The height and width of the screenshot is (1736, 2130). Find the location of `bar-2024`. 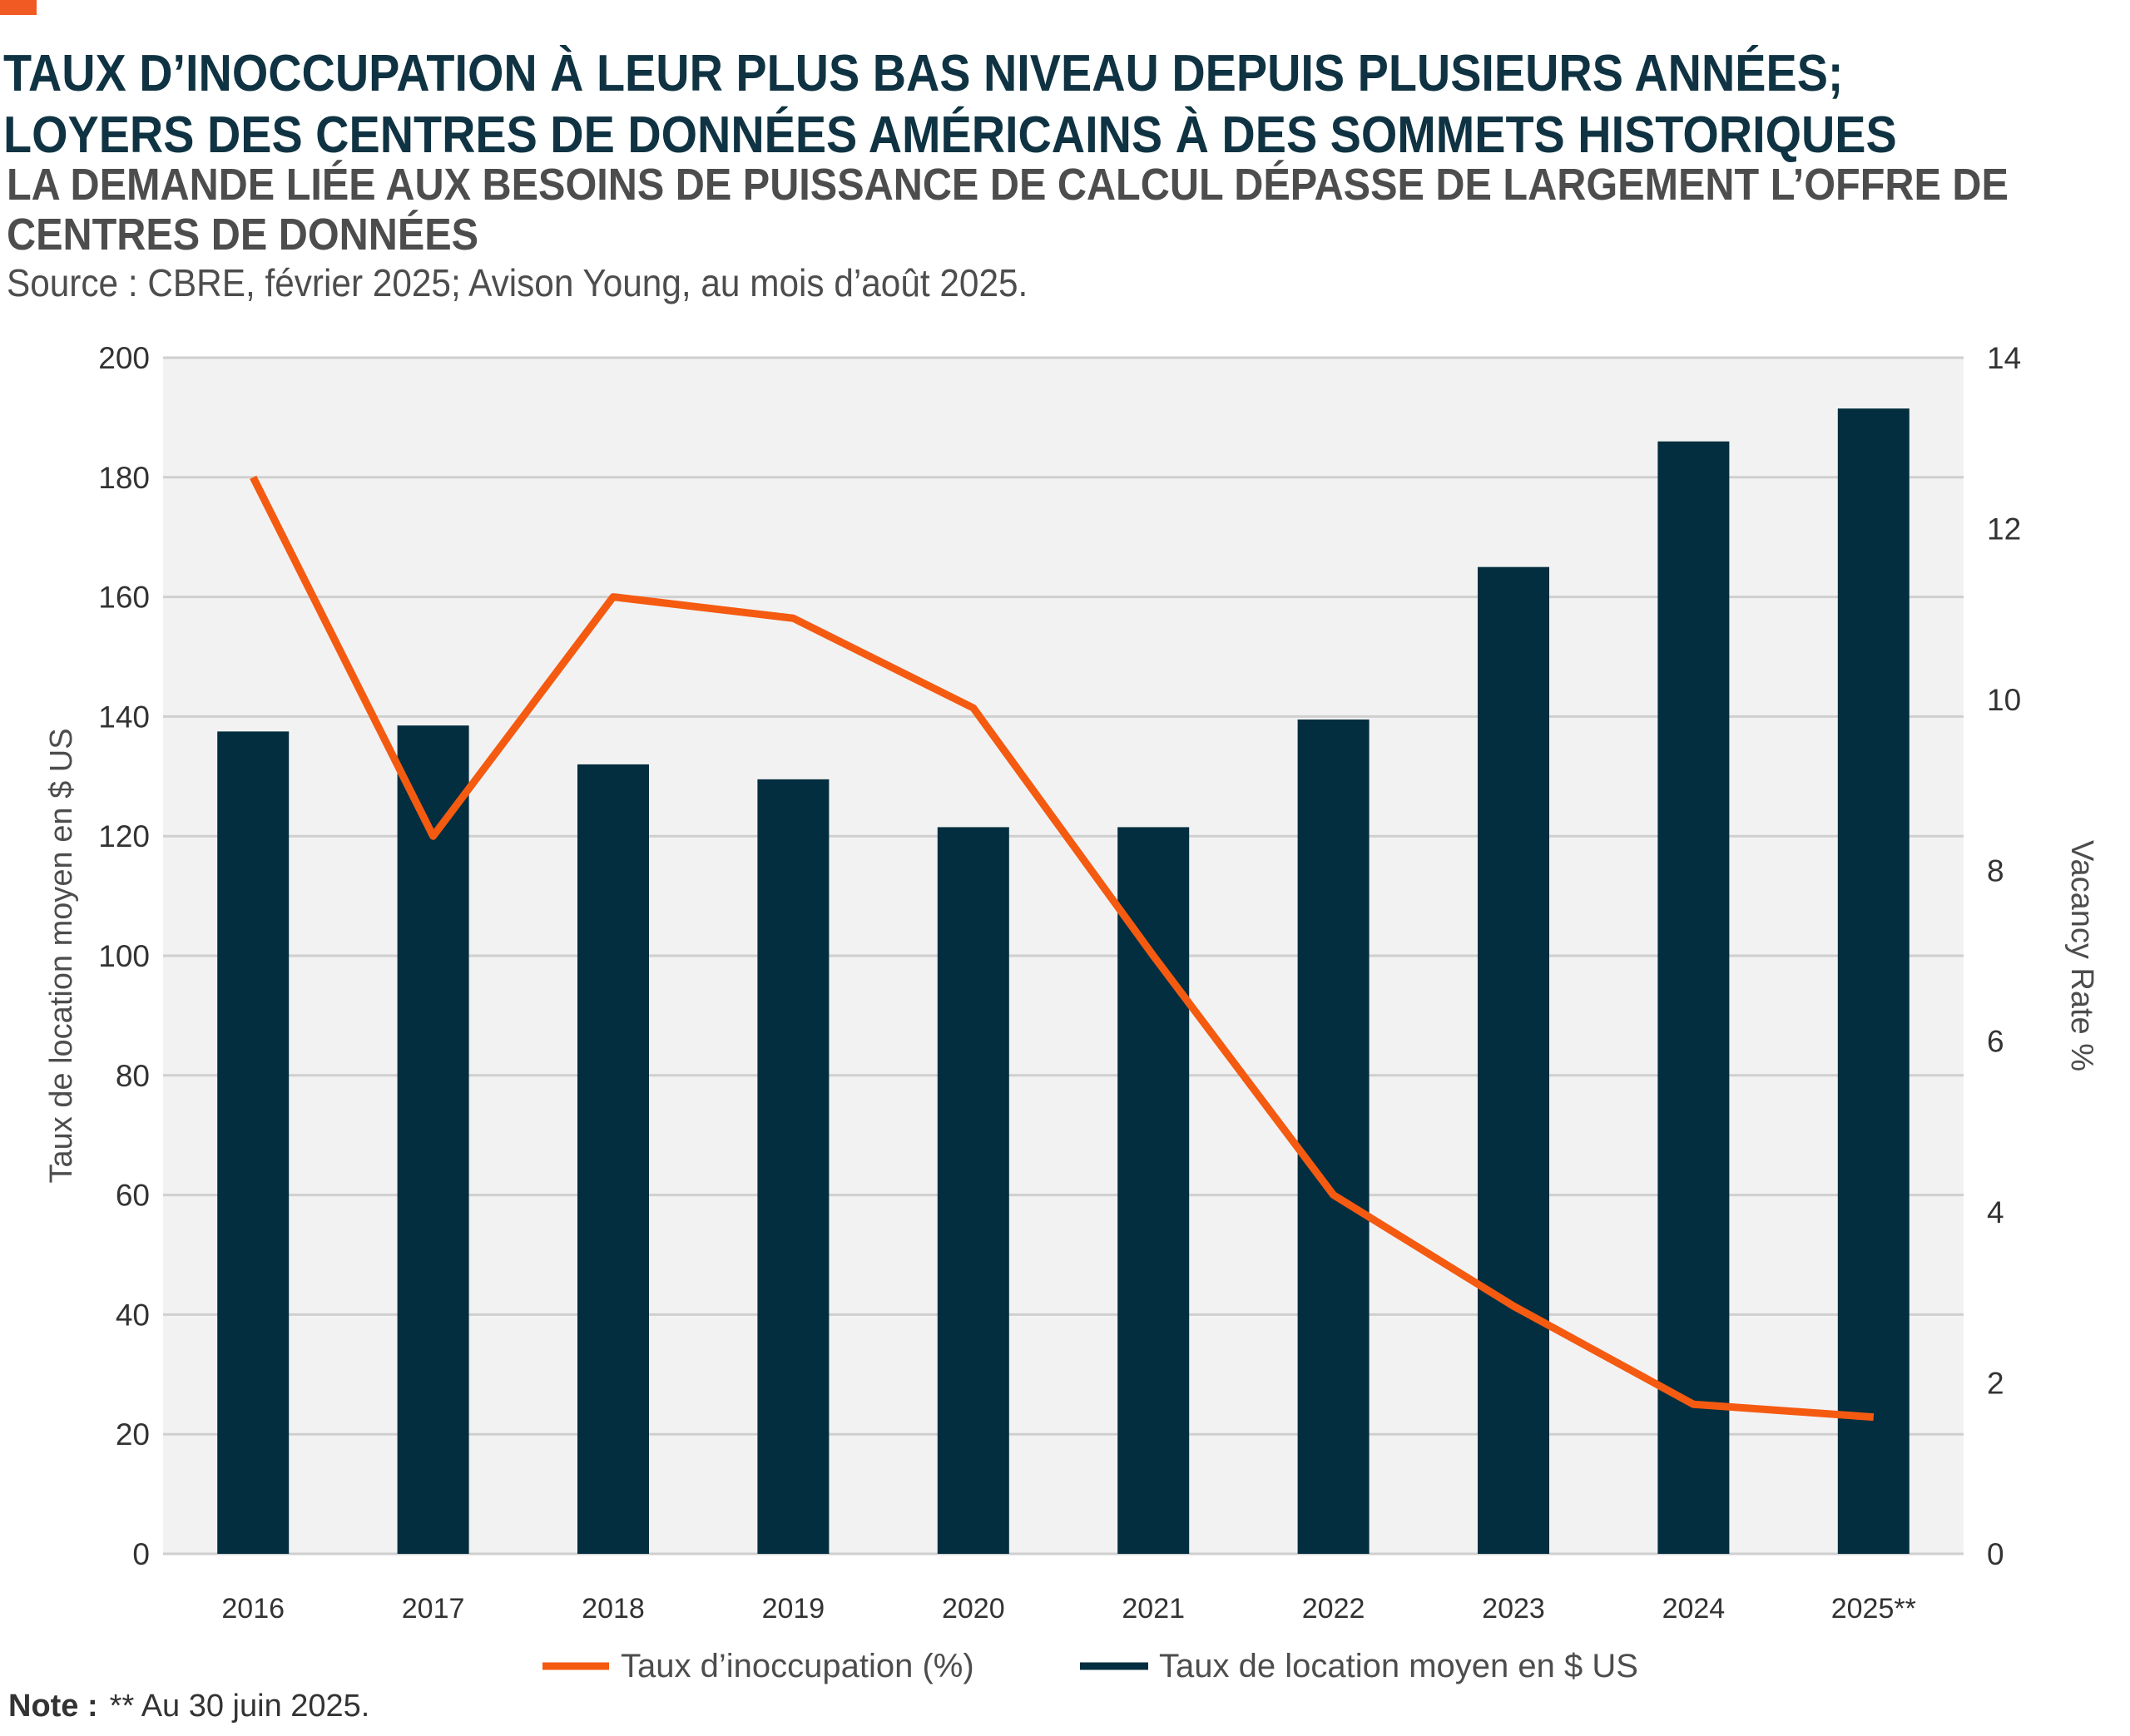

bar-2024 is located at coordinates (1693, 998).